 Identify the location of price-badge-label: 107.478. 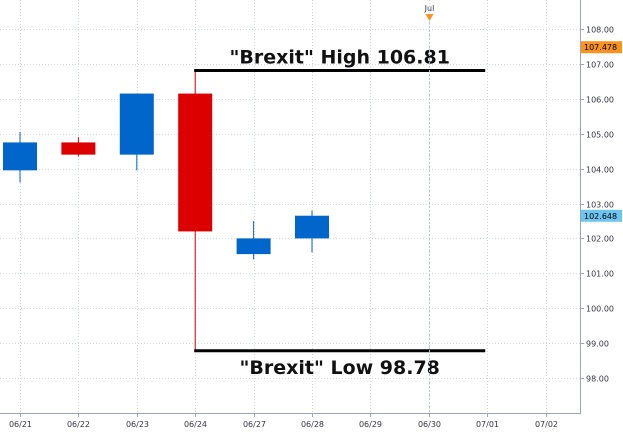
(600, 47).